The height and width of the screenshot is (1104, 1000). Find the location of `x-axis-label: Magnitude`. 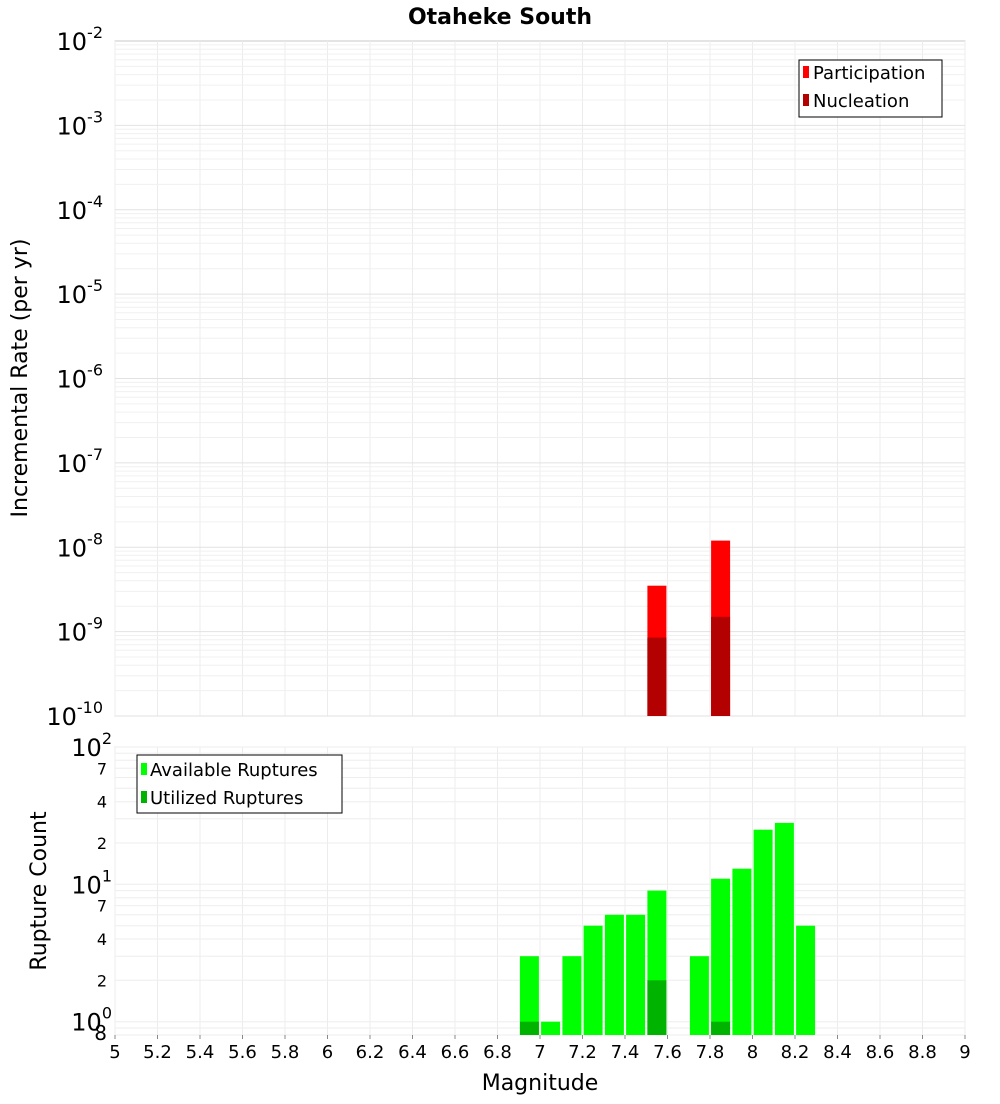

x-axis-label: Magnitude is located at coordinates (540, 1083).